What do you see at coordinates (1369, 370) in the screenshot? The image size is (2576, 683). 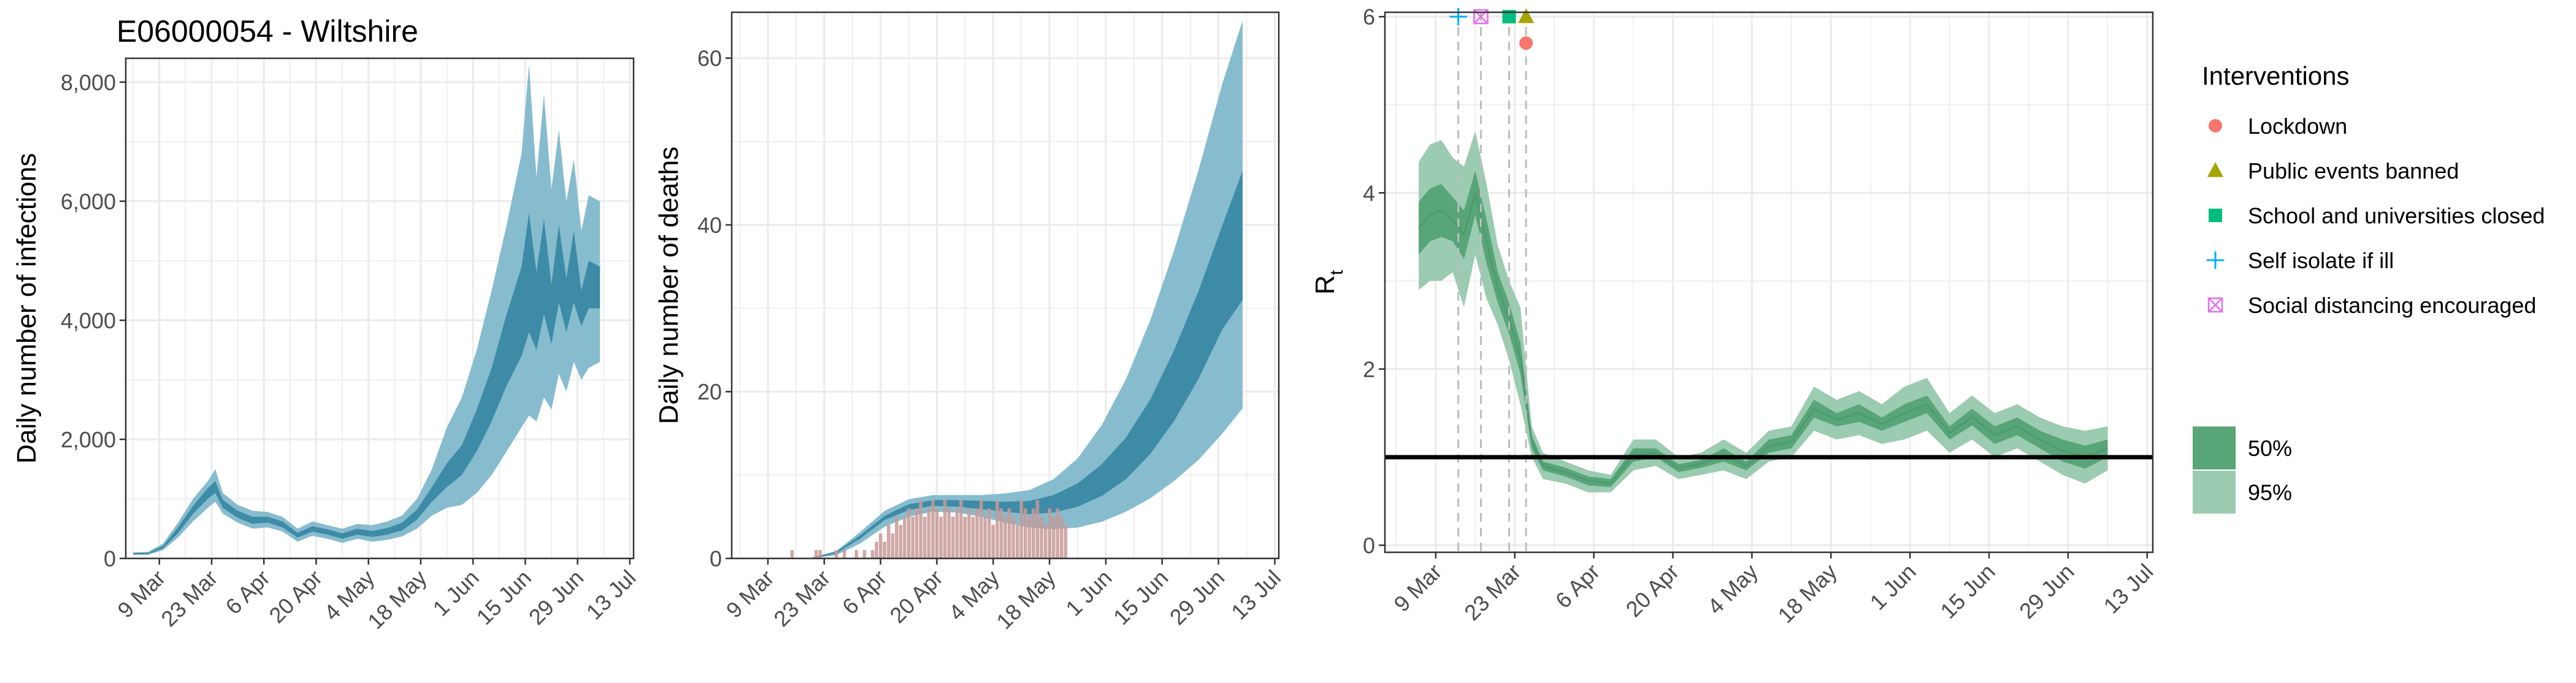 I see `y-tick-label: 2` at bounding box center [1369, 370].